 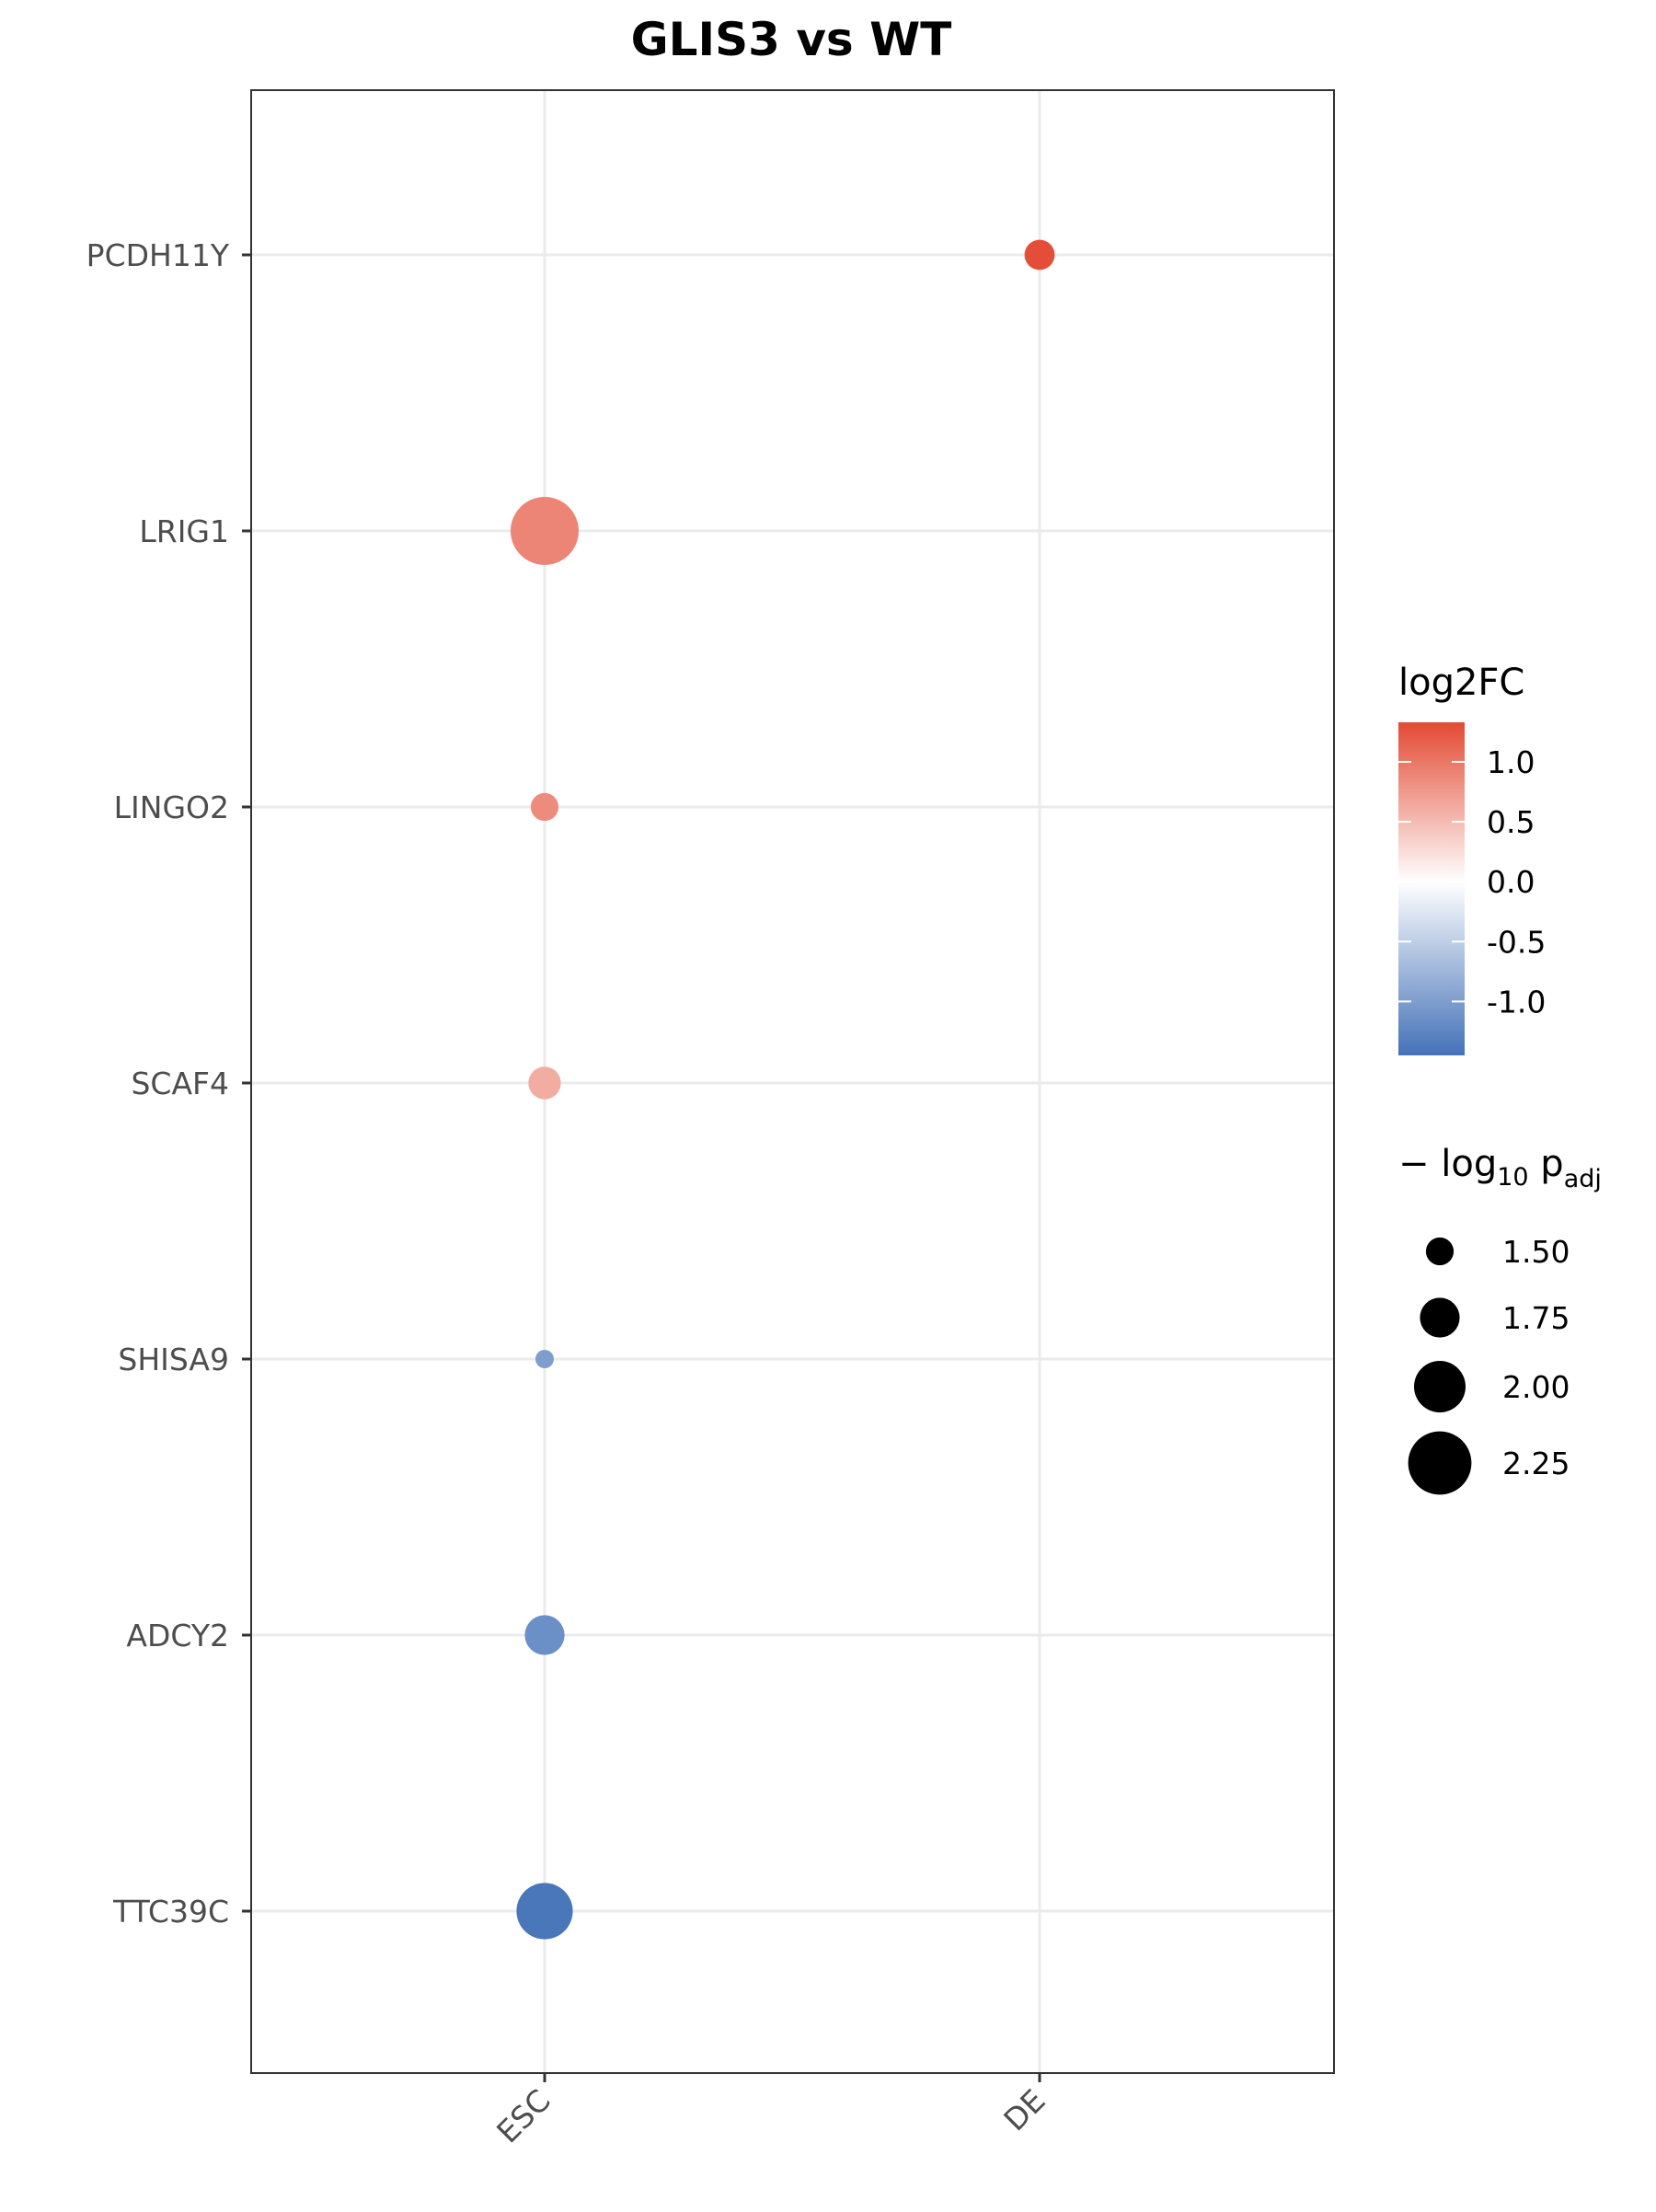 I want to click on x-axis: ESC DE, so click(x=770, y=2111).